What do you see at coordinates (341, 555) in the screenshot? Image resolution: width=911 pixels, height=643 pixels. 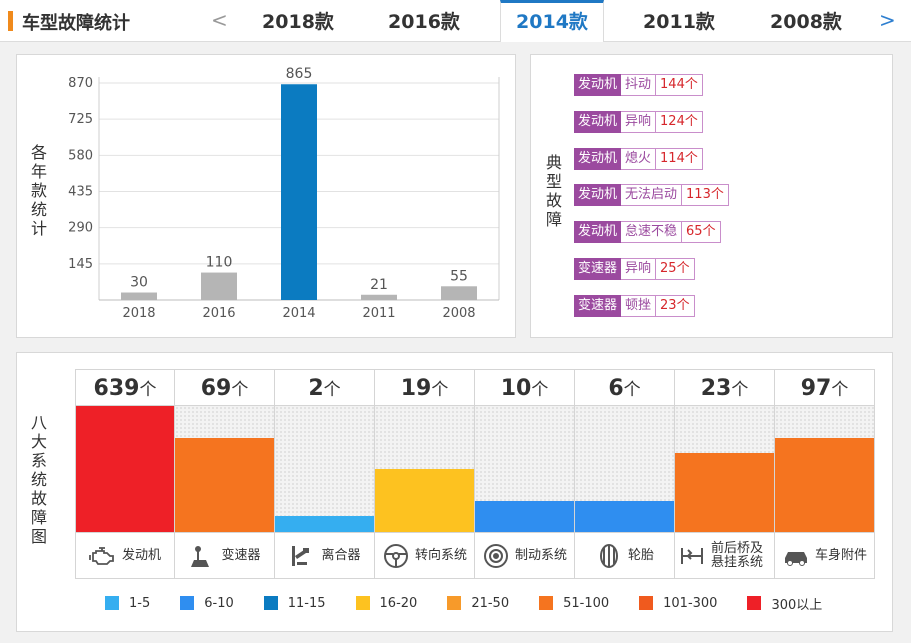 I see `system-label: 离合器` at bounding box center [341, 555].